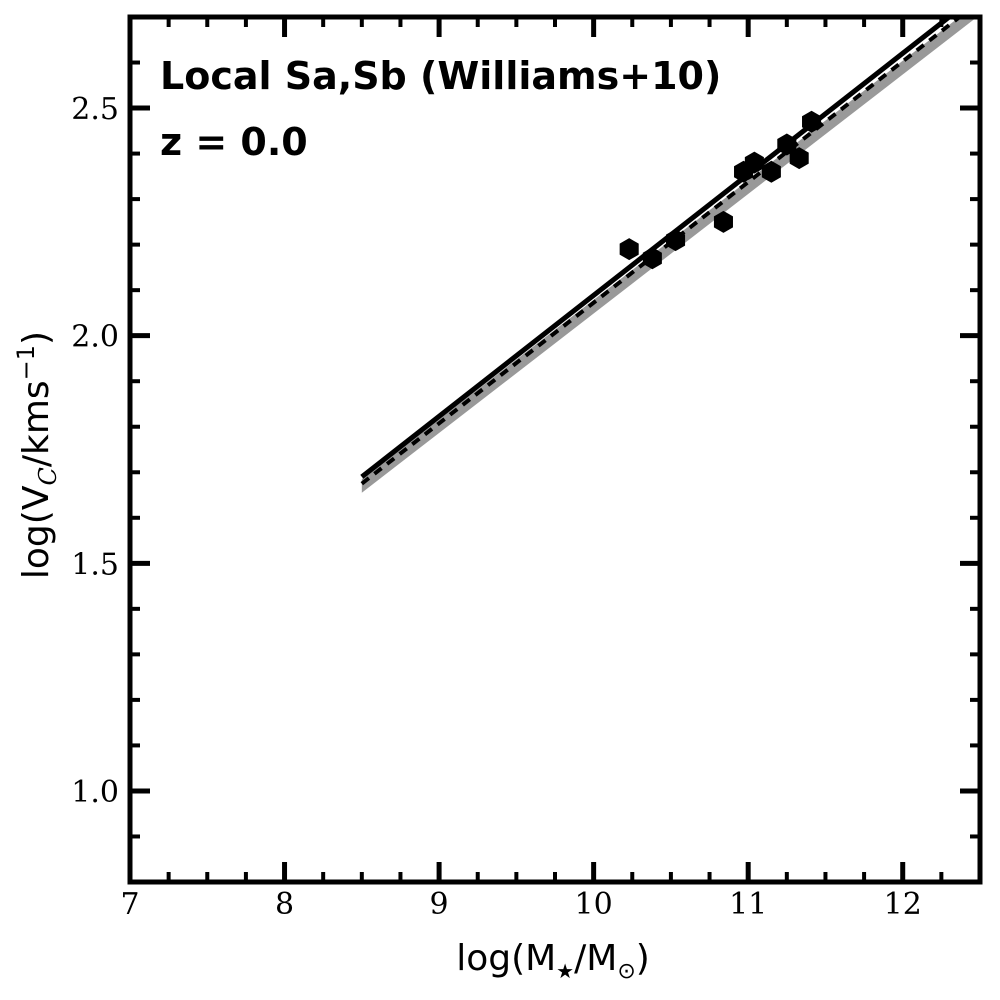 Image resolution: width=1000 pixels, height=1000 pixels. I want to click on y-tick-label: 1.0, so click(95, 792).